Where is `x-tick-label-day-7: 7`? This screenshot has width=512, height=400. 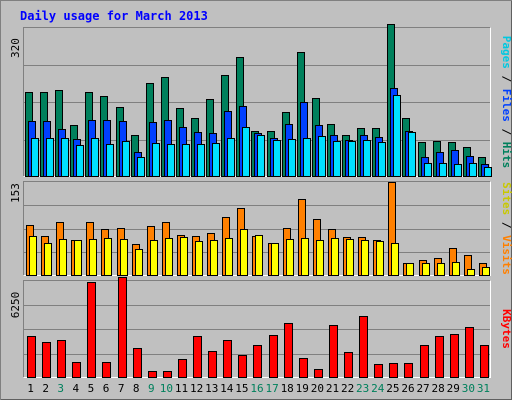 x-tick-label-day-7: 7 is located at coordinates (121, 388).